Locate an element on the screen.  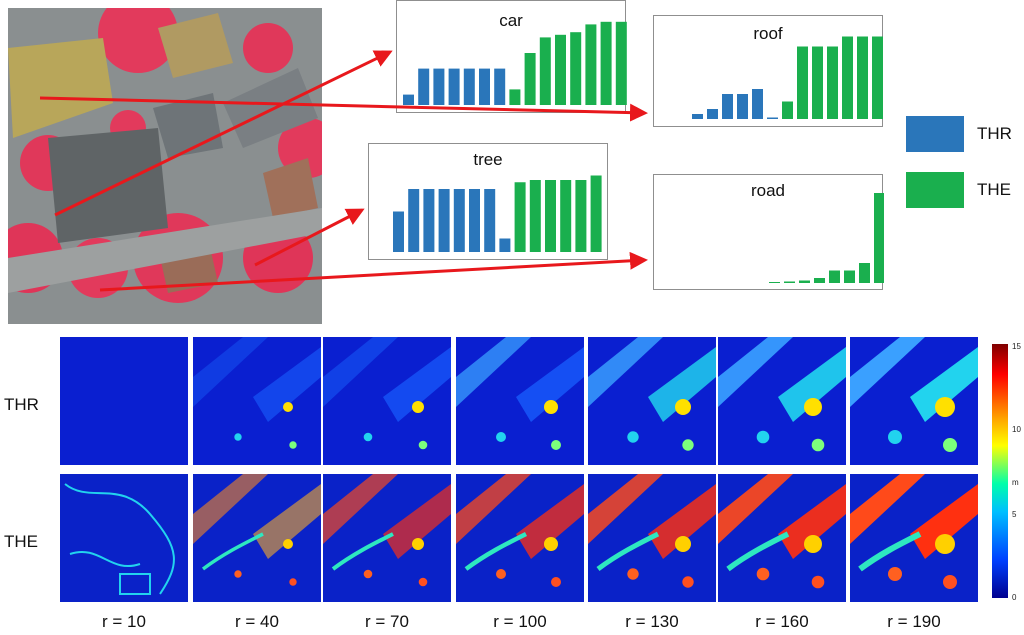
radius-label: r = 40 is located at coordinates (257, 621).